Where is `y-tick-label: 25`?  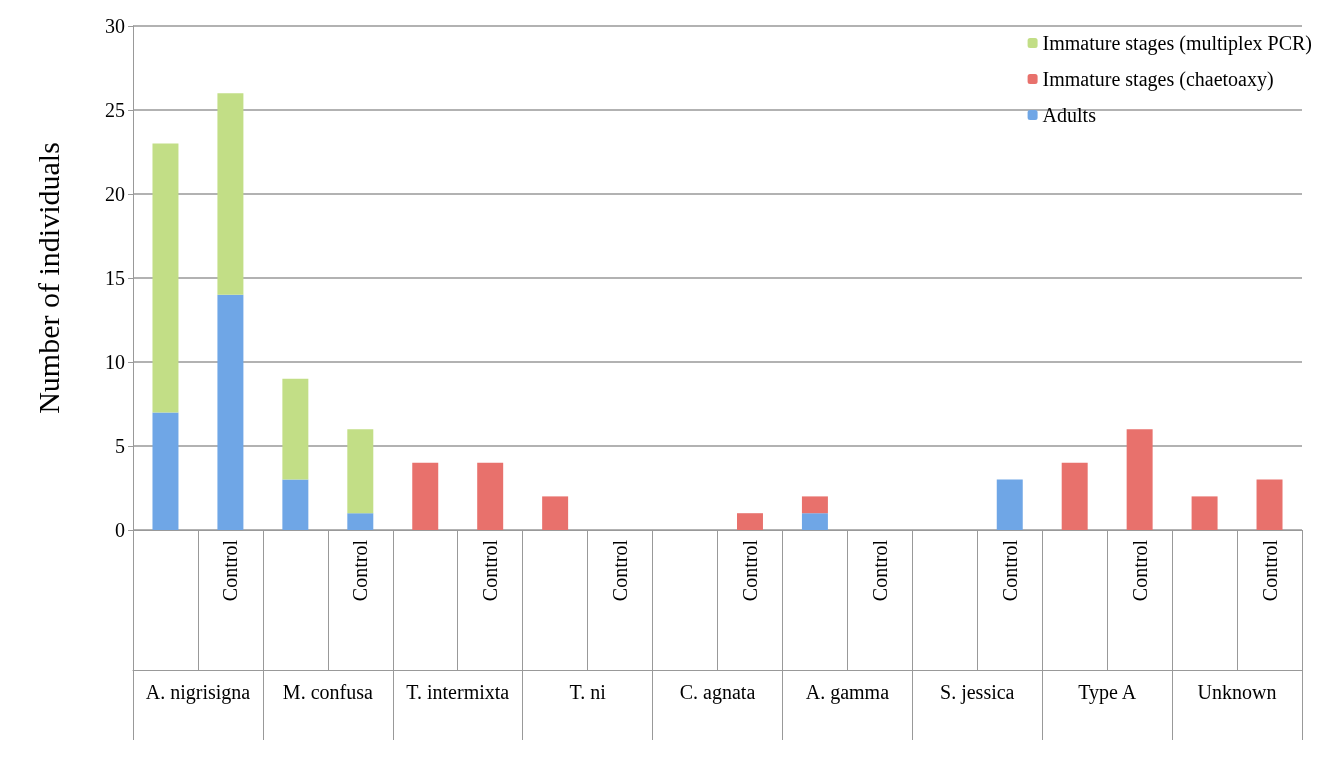 y-tick-label: 25 is located at coordinates (115, 110).